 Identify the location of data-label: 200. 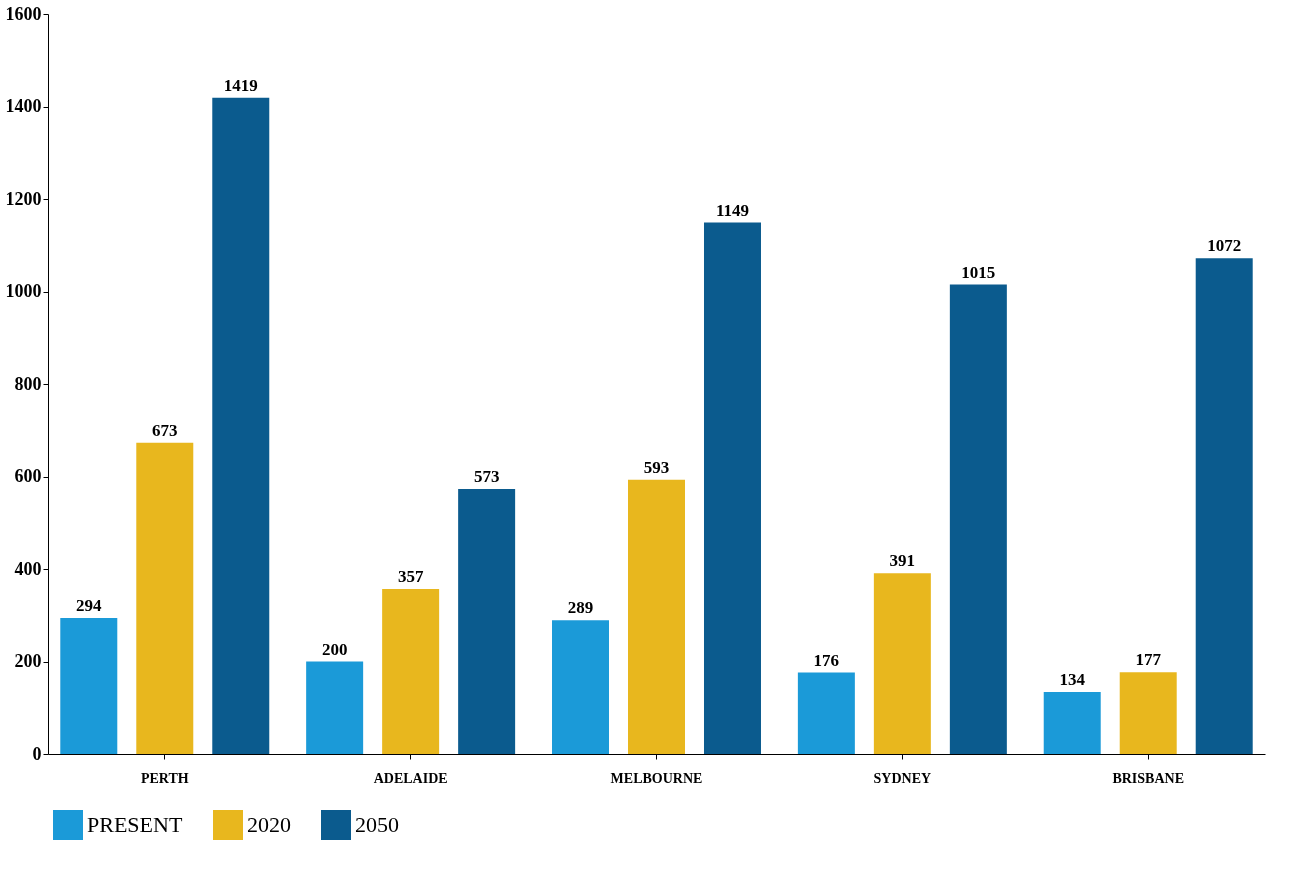
(334, 649).